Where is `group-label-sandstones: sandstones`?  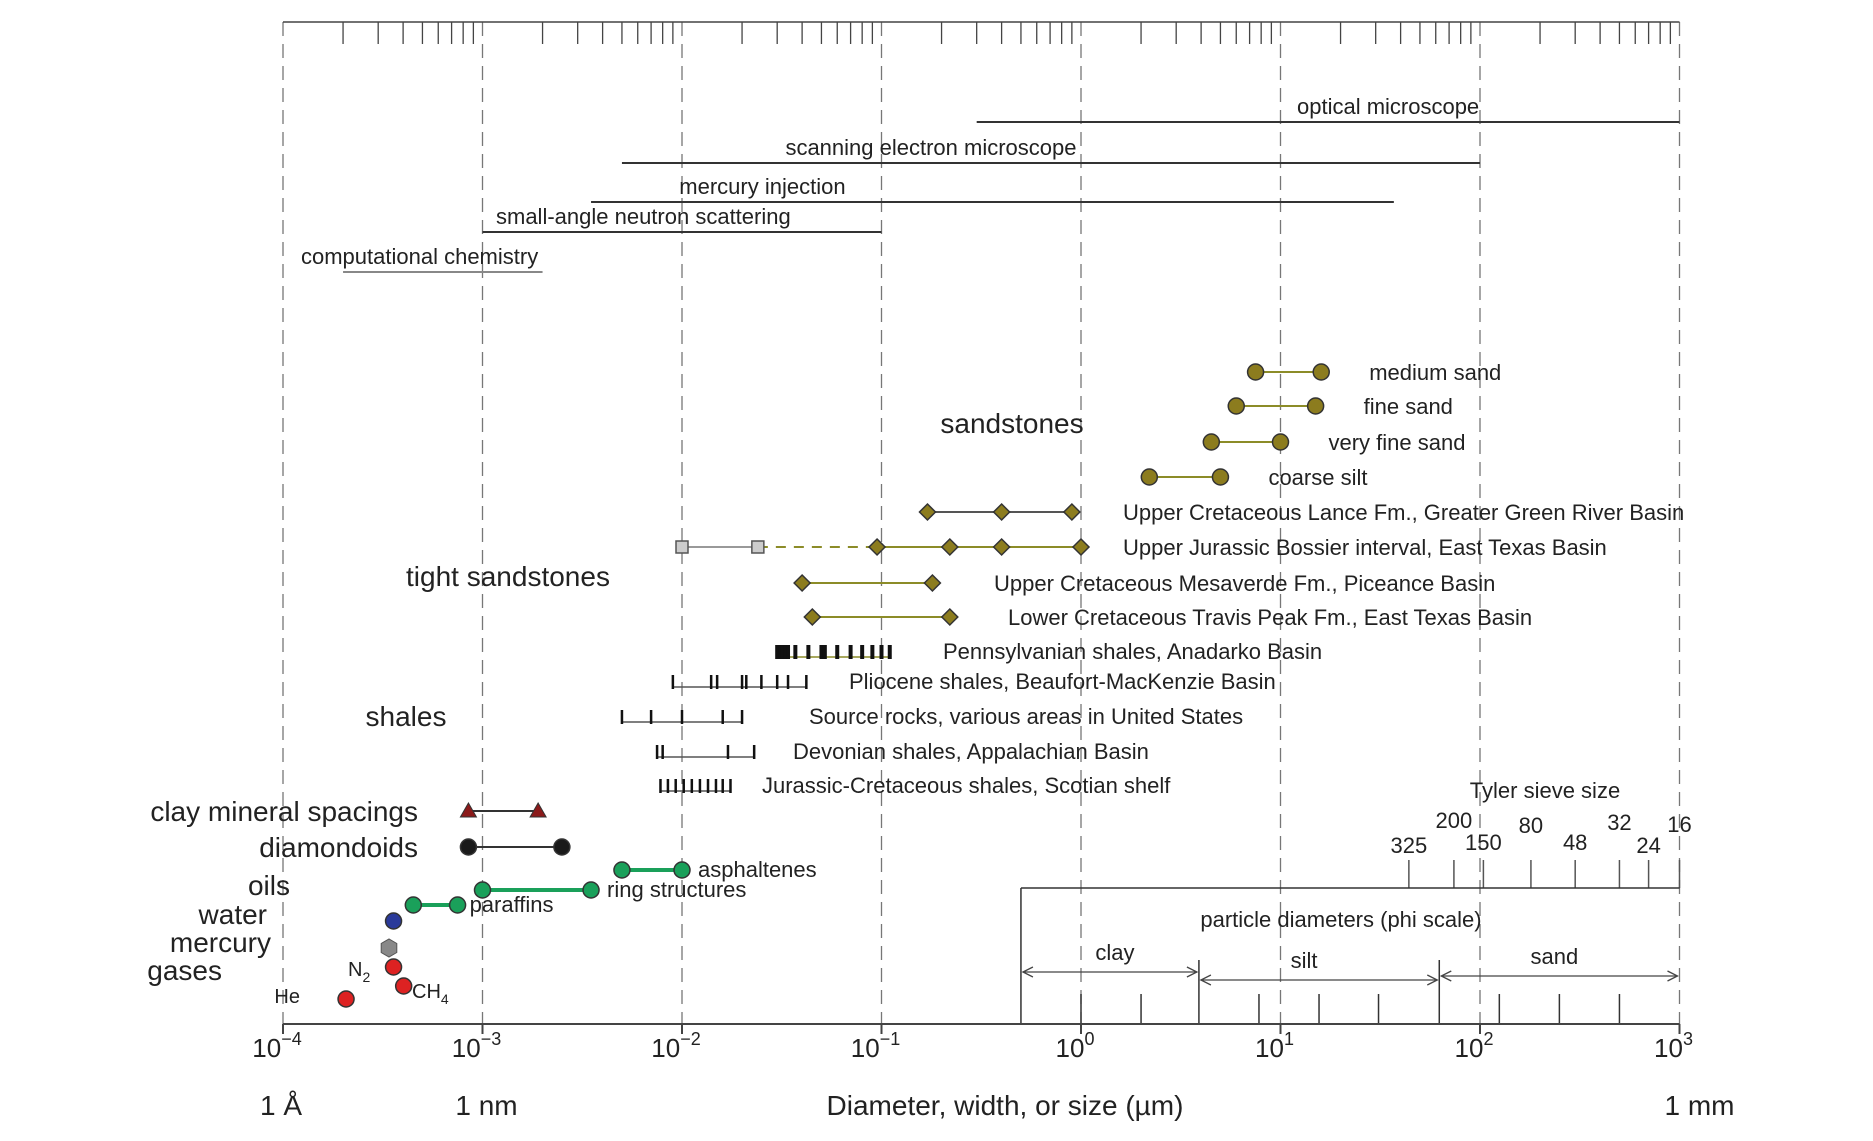
group-label-sandstones: sandstones is located at coordinates (1011, 423).